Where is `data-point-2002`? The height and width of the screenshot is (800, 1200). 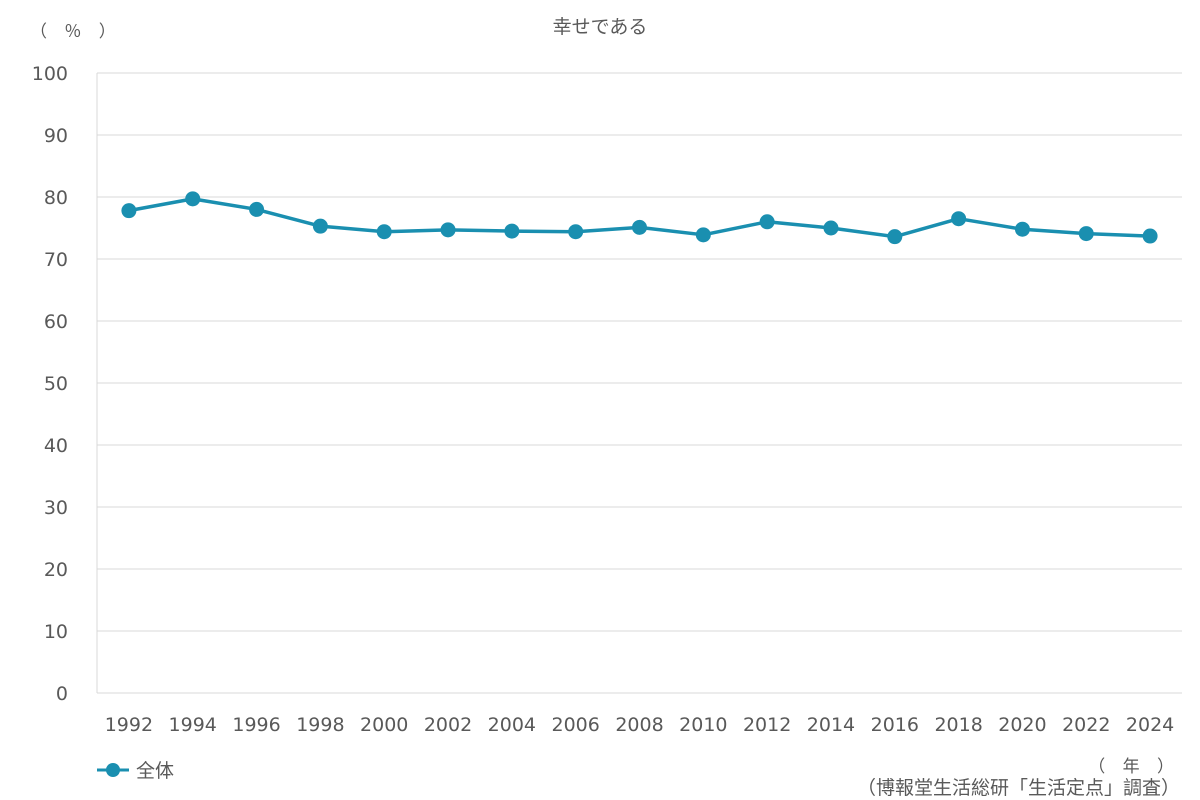 data-point-2002 is located at coordinates (448, 230).